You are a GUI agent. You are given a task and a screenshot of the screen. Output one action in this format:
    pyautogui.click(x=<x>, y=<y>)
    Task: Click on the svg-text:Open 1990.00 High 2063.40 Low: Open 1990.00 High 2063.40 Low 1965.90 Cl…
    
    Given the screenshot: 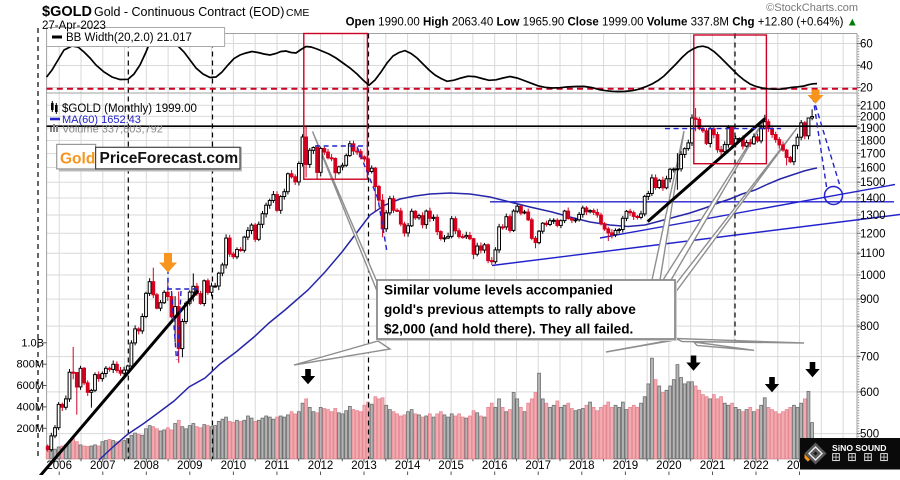 What is the action you would take?
    pyautogui.click(x=602, y=23)
    